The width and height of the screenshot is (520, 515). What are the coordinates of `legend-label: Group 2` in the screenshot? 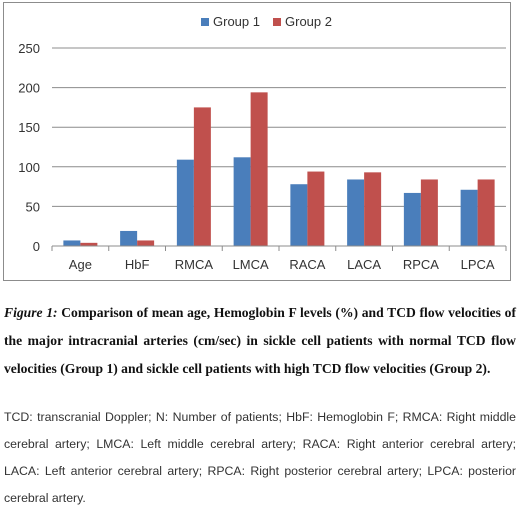 It's located at (308, 21).